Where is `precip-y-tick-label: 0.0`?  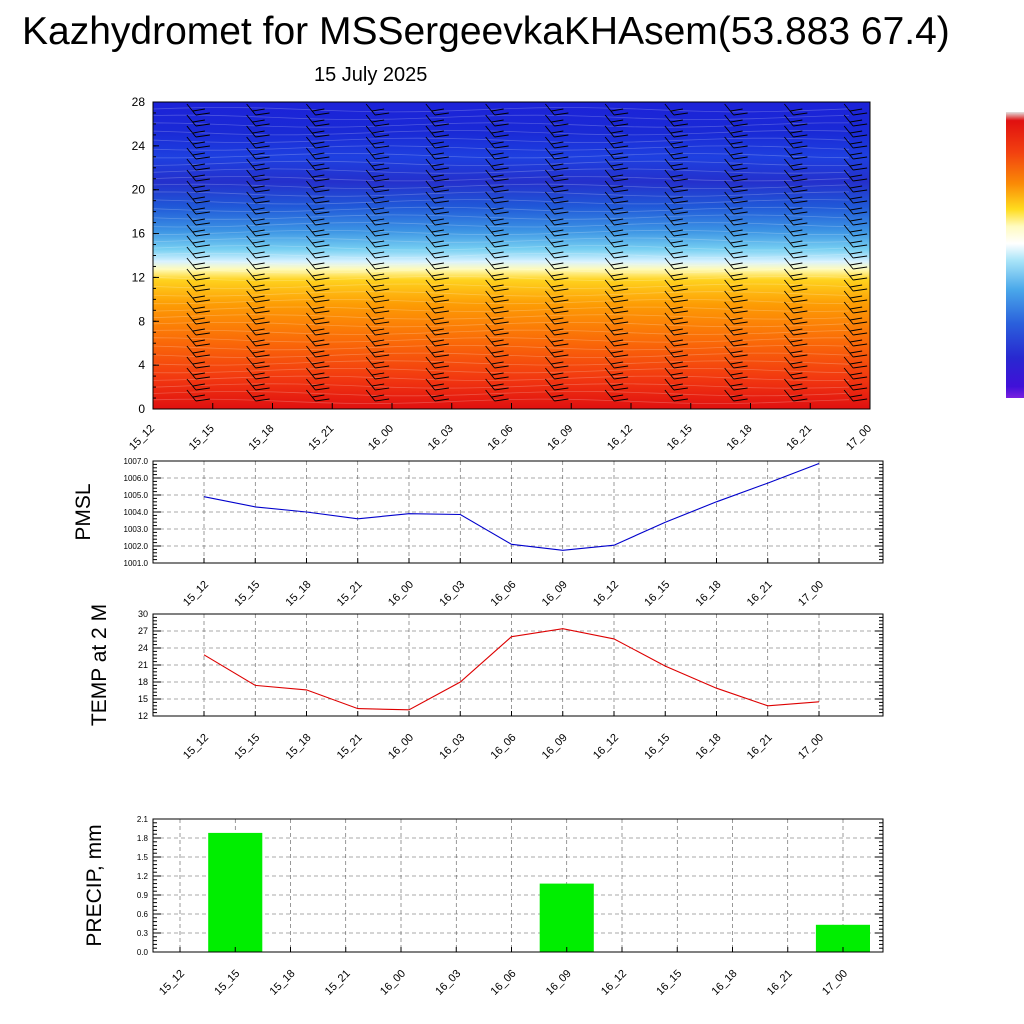 precip-y-tick-label: 0.0 is located at coordinates (143, 952).